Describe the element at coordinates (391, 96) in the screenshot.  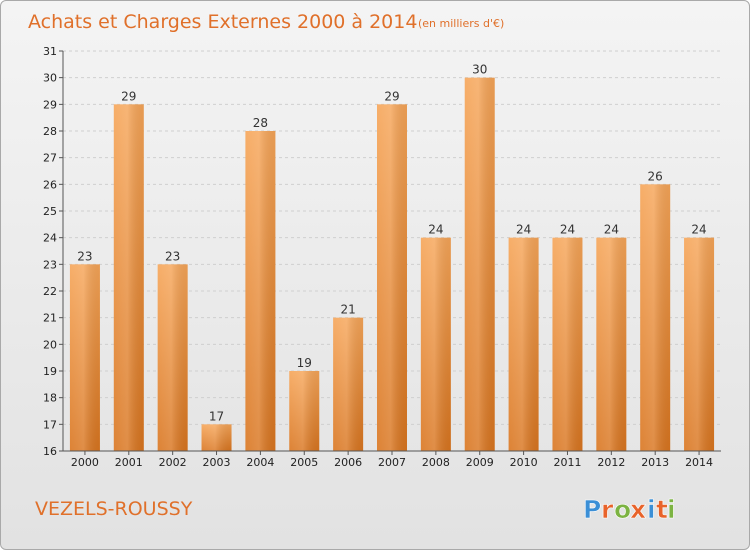
I see `data-label-2007: 29` at that location.